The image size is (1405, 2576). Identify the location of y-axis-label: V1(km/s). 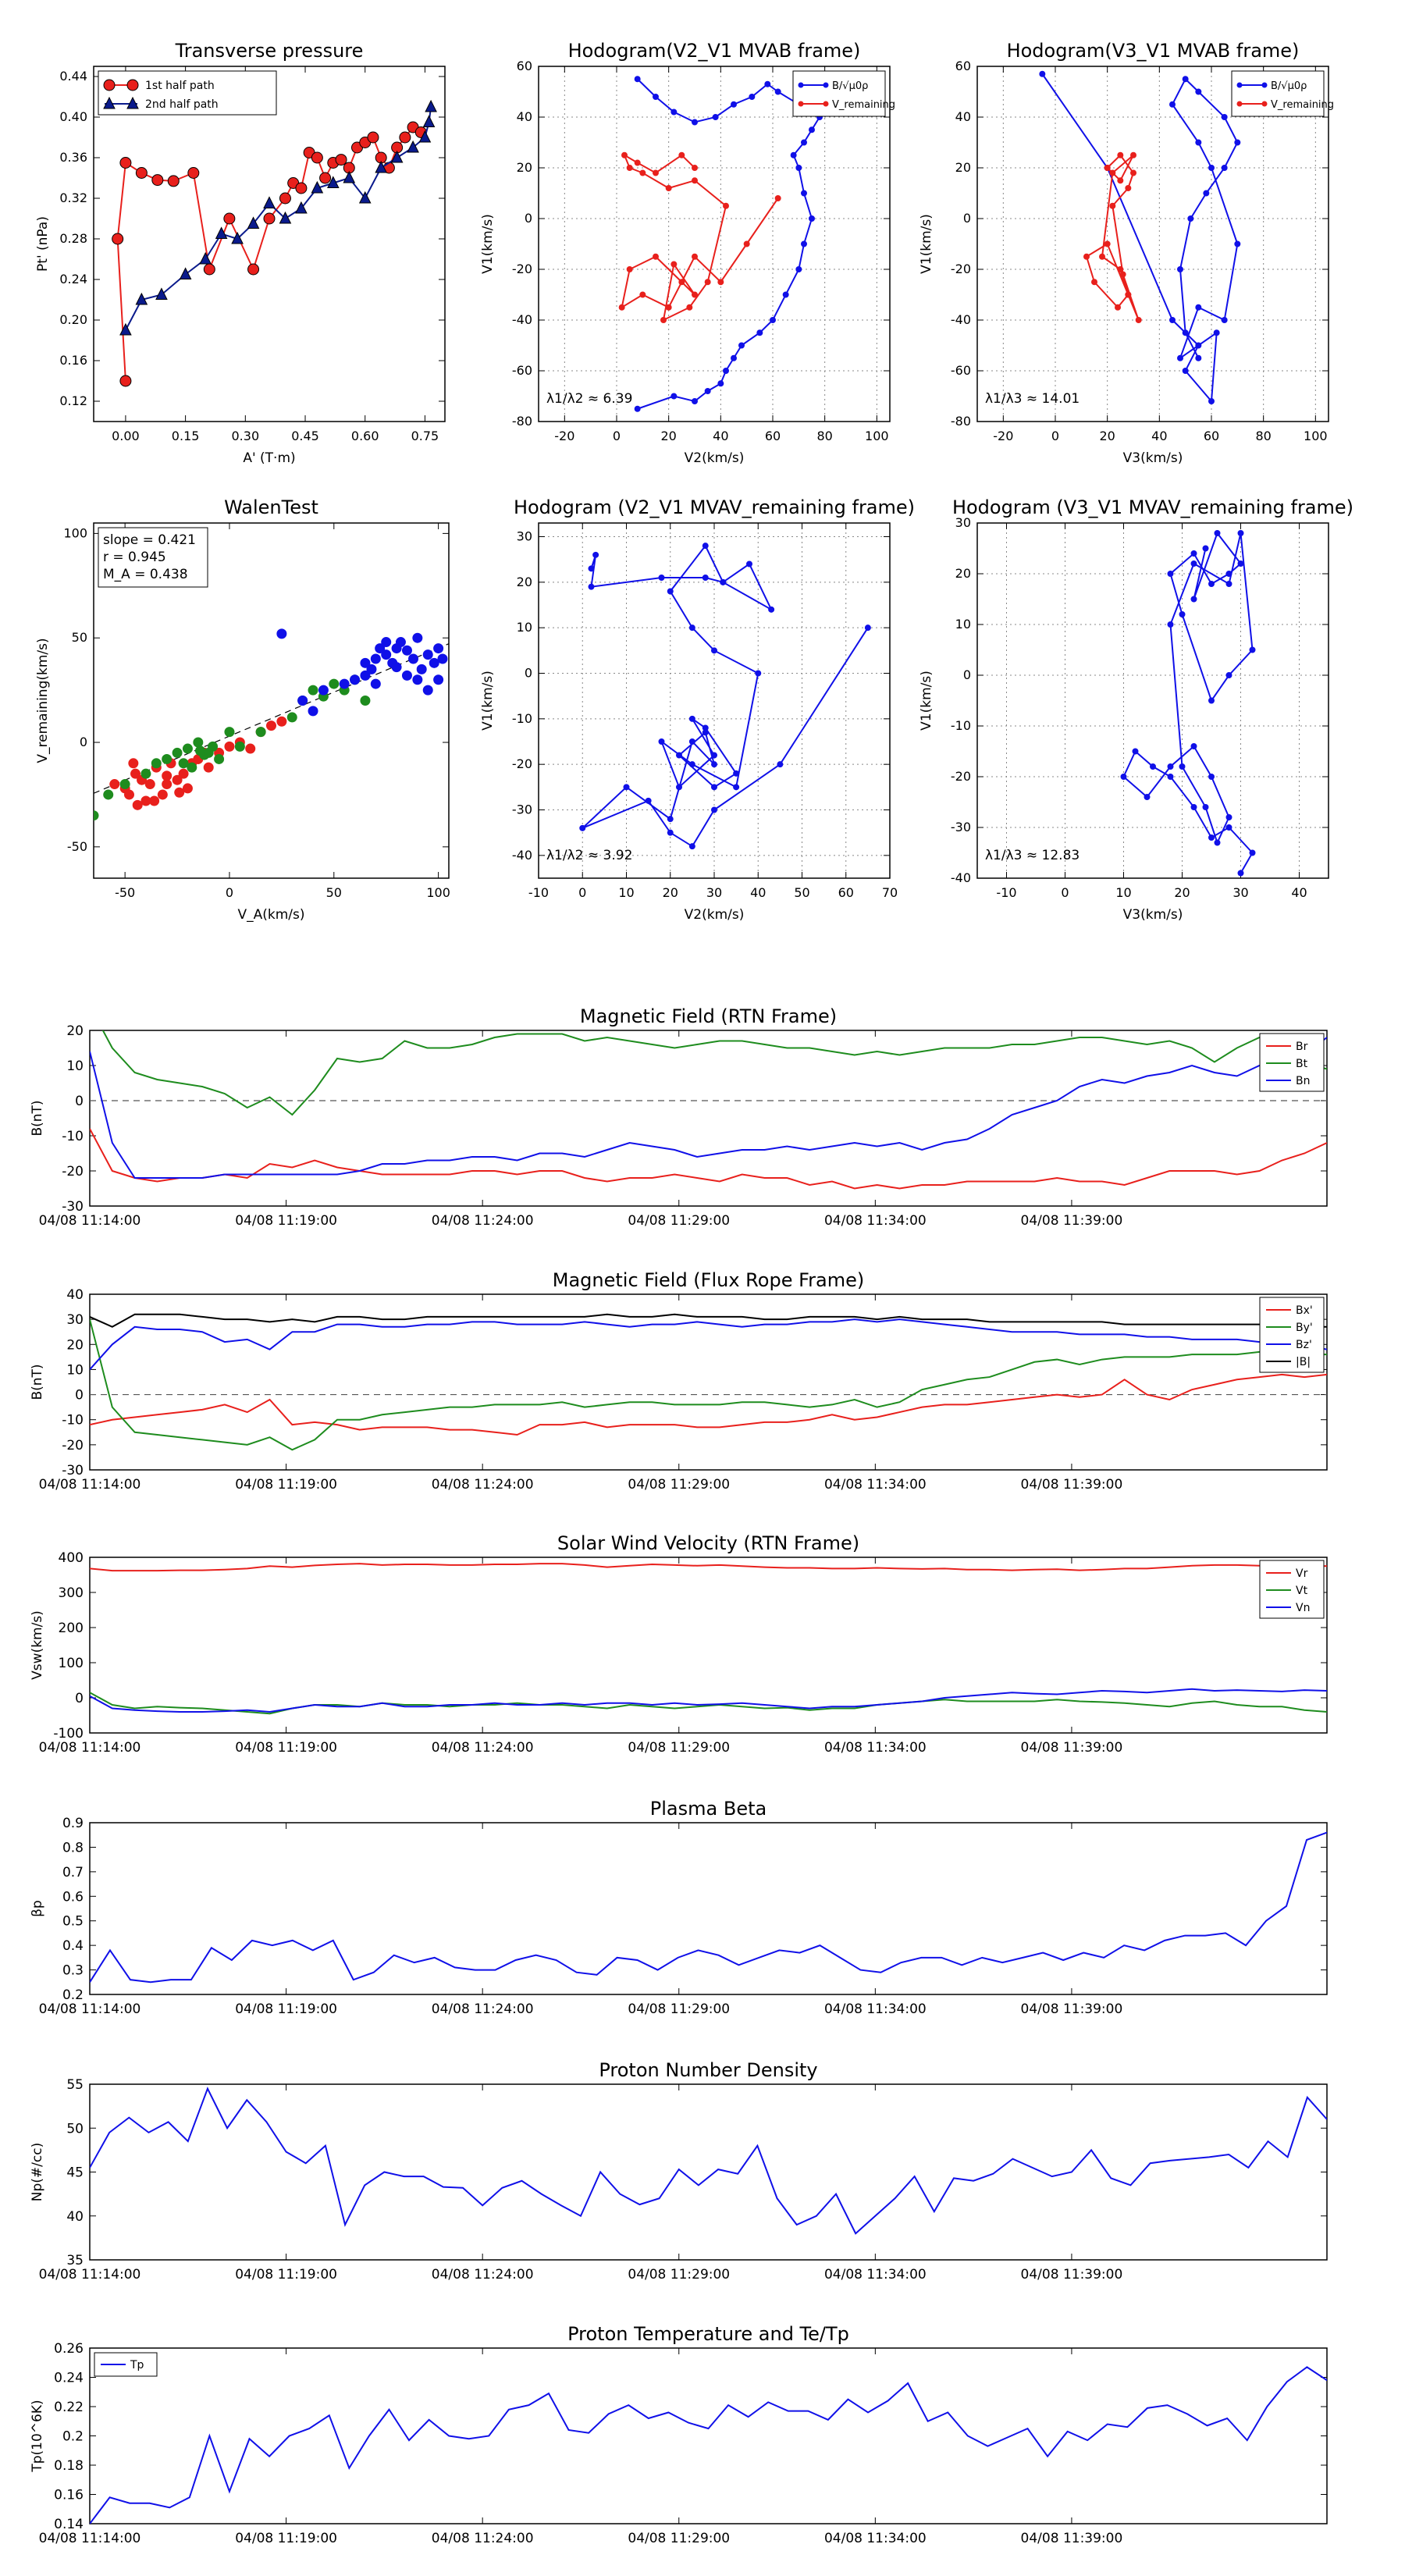
(488, 244).